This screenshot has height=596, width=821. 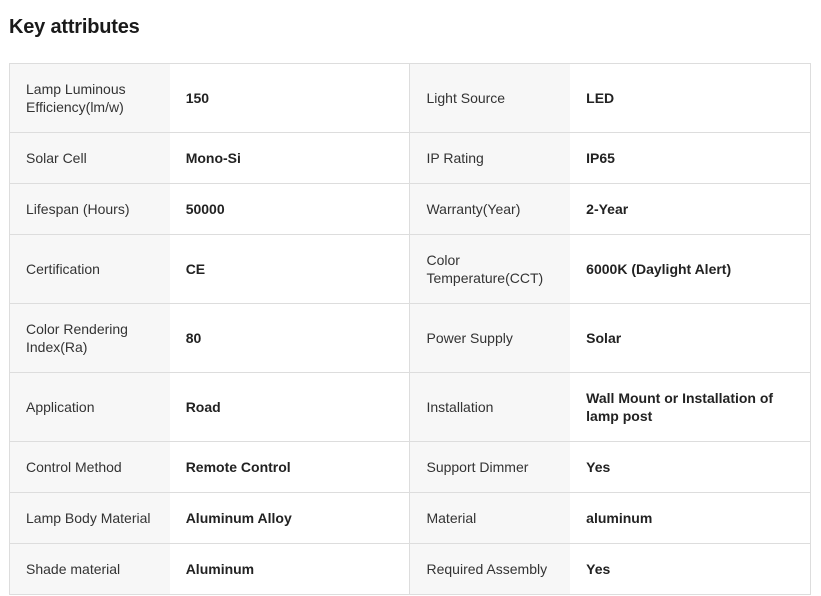 I want to click on table-row: Solar Cell Mono-Si IP Rating IP65, so click(x=410, y=158).